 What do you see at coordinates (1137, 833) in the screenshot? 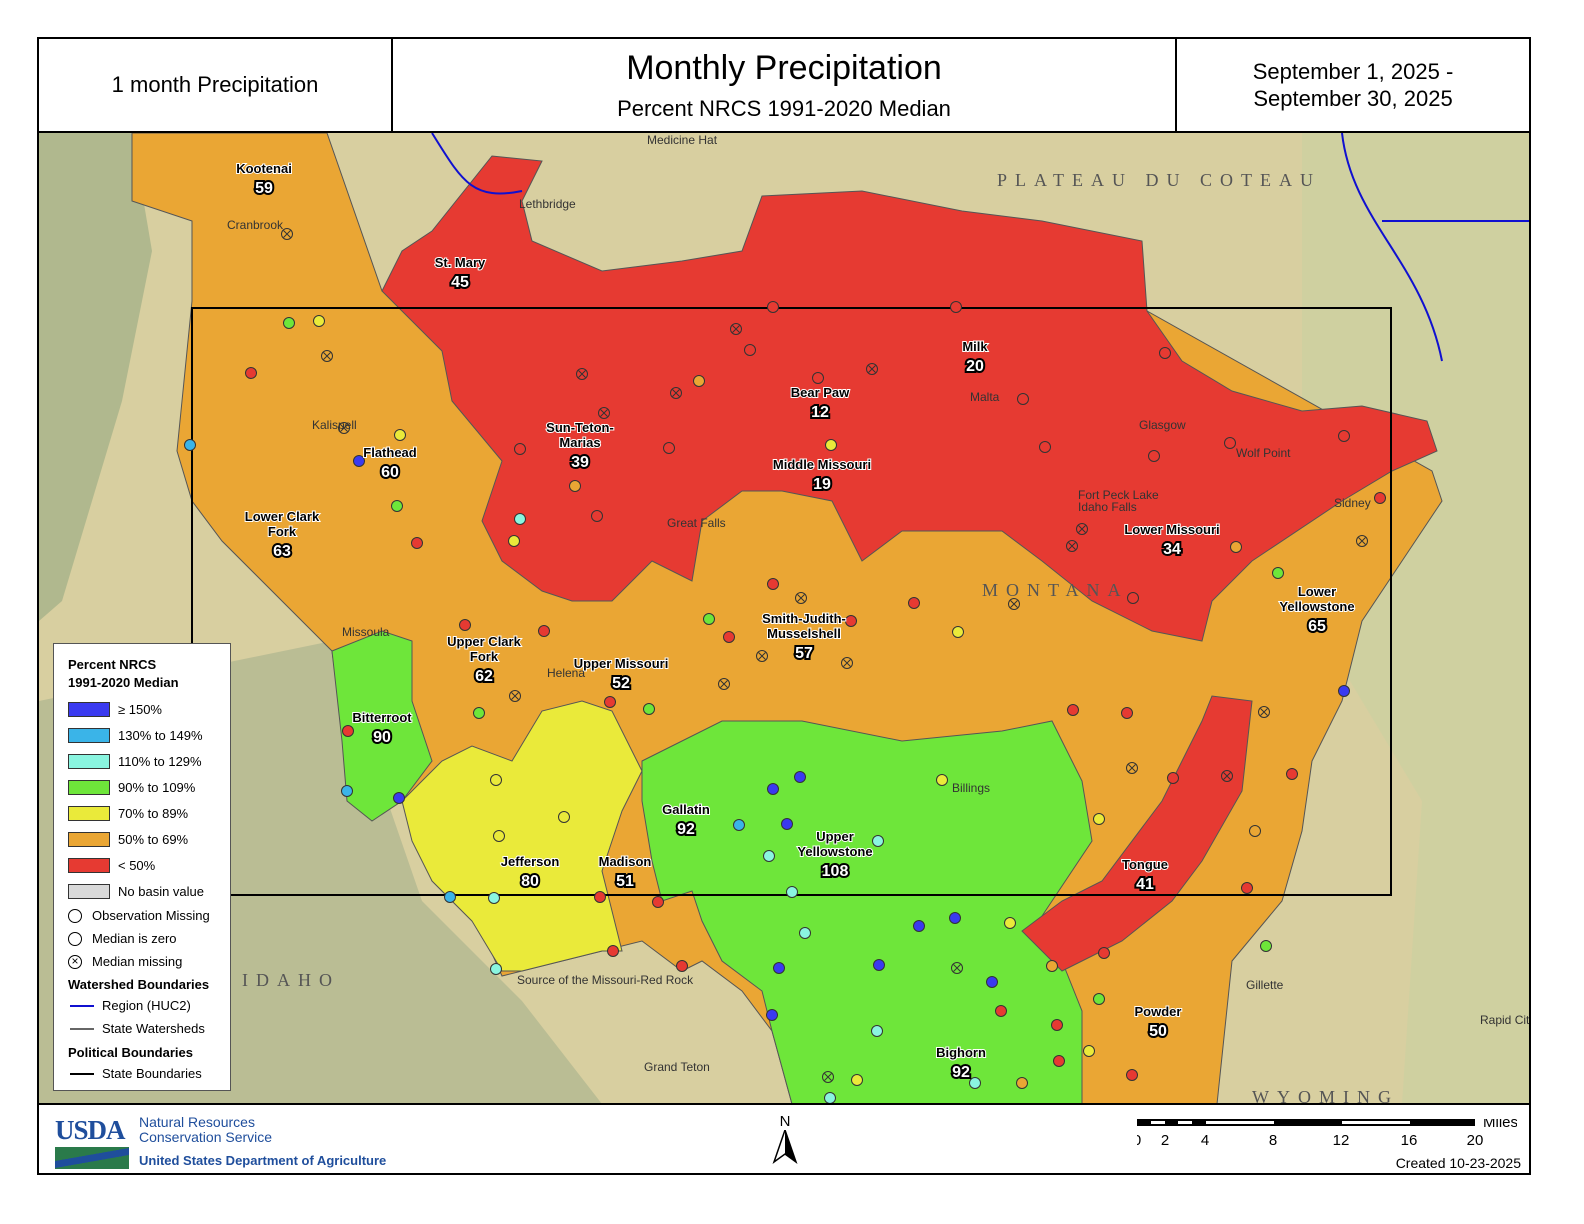
I see `basin-tongue-red` at bounding box center [1137, 833].